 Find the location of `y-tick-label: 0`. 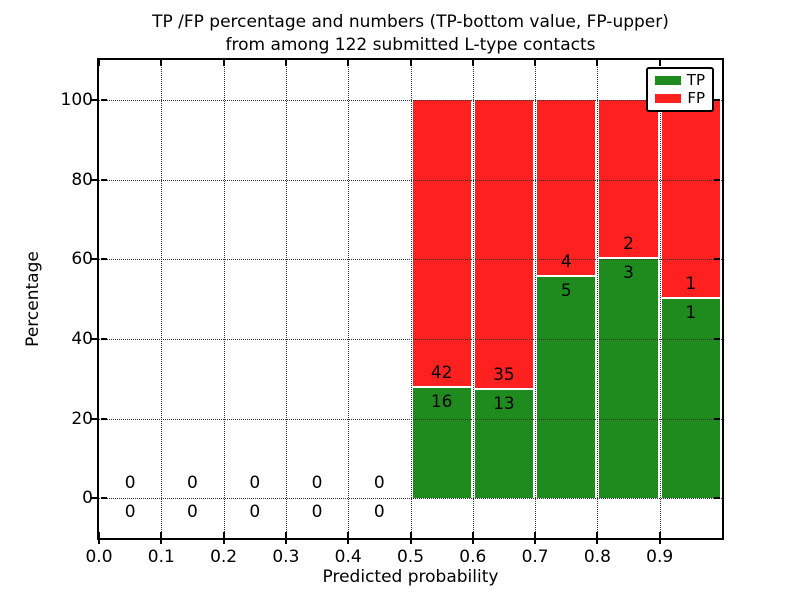

y-tick-label: 0 is located at coordinates (87, 498).